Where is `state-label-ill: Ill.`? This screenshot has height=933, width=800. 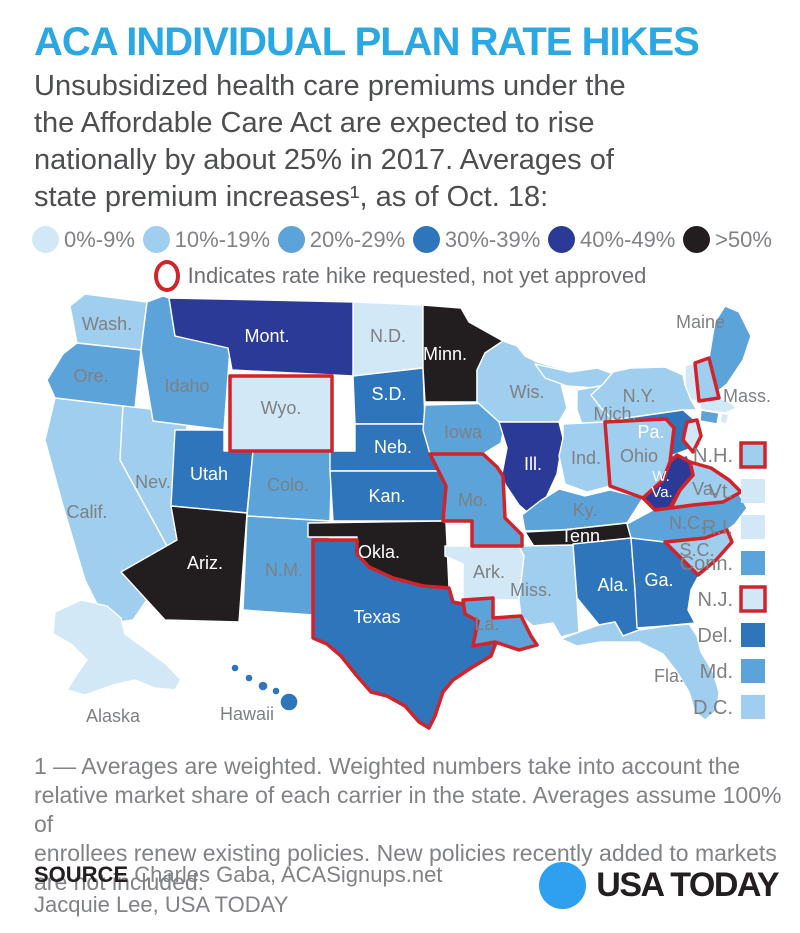 state-label-ill: Ill. is located at coordinates (533, 464).